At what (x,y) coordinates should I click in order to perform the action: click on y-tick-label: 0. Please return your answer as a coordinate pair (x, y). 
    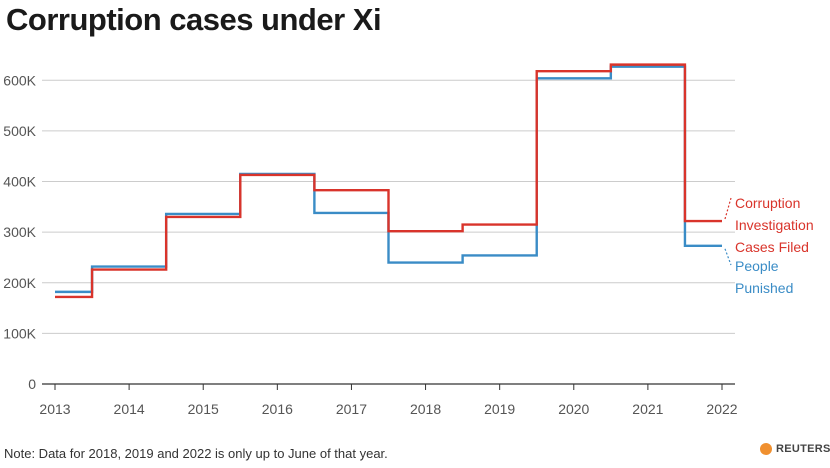
    Looking at the image, I should click on (32, 384).